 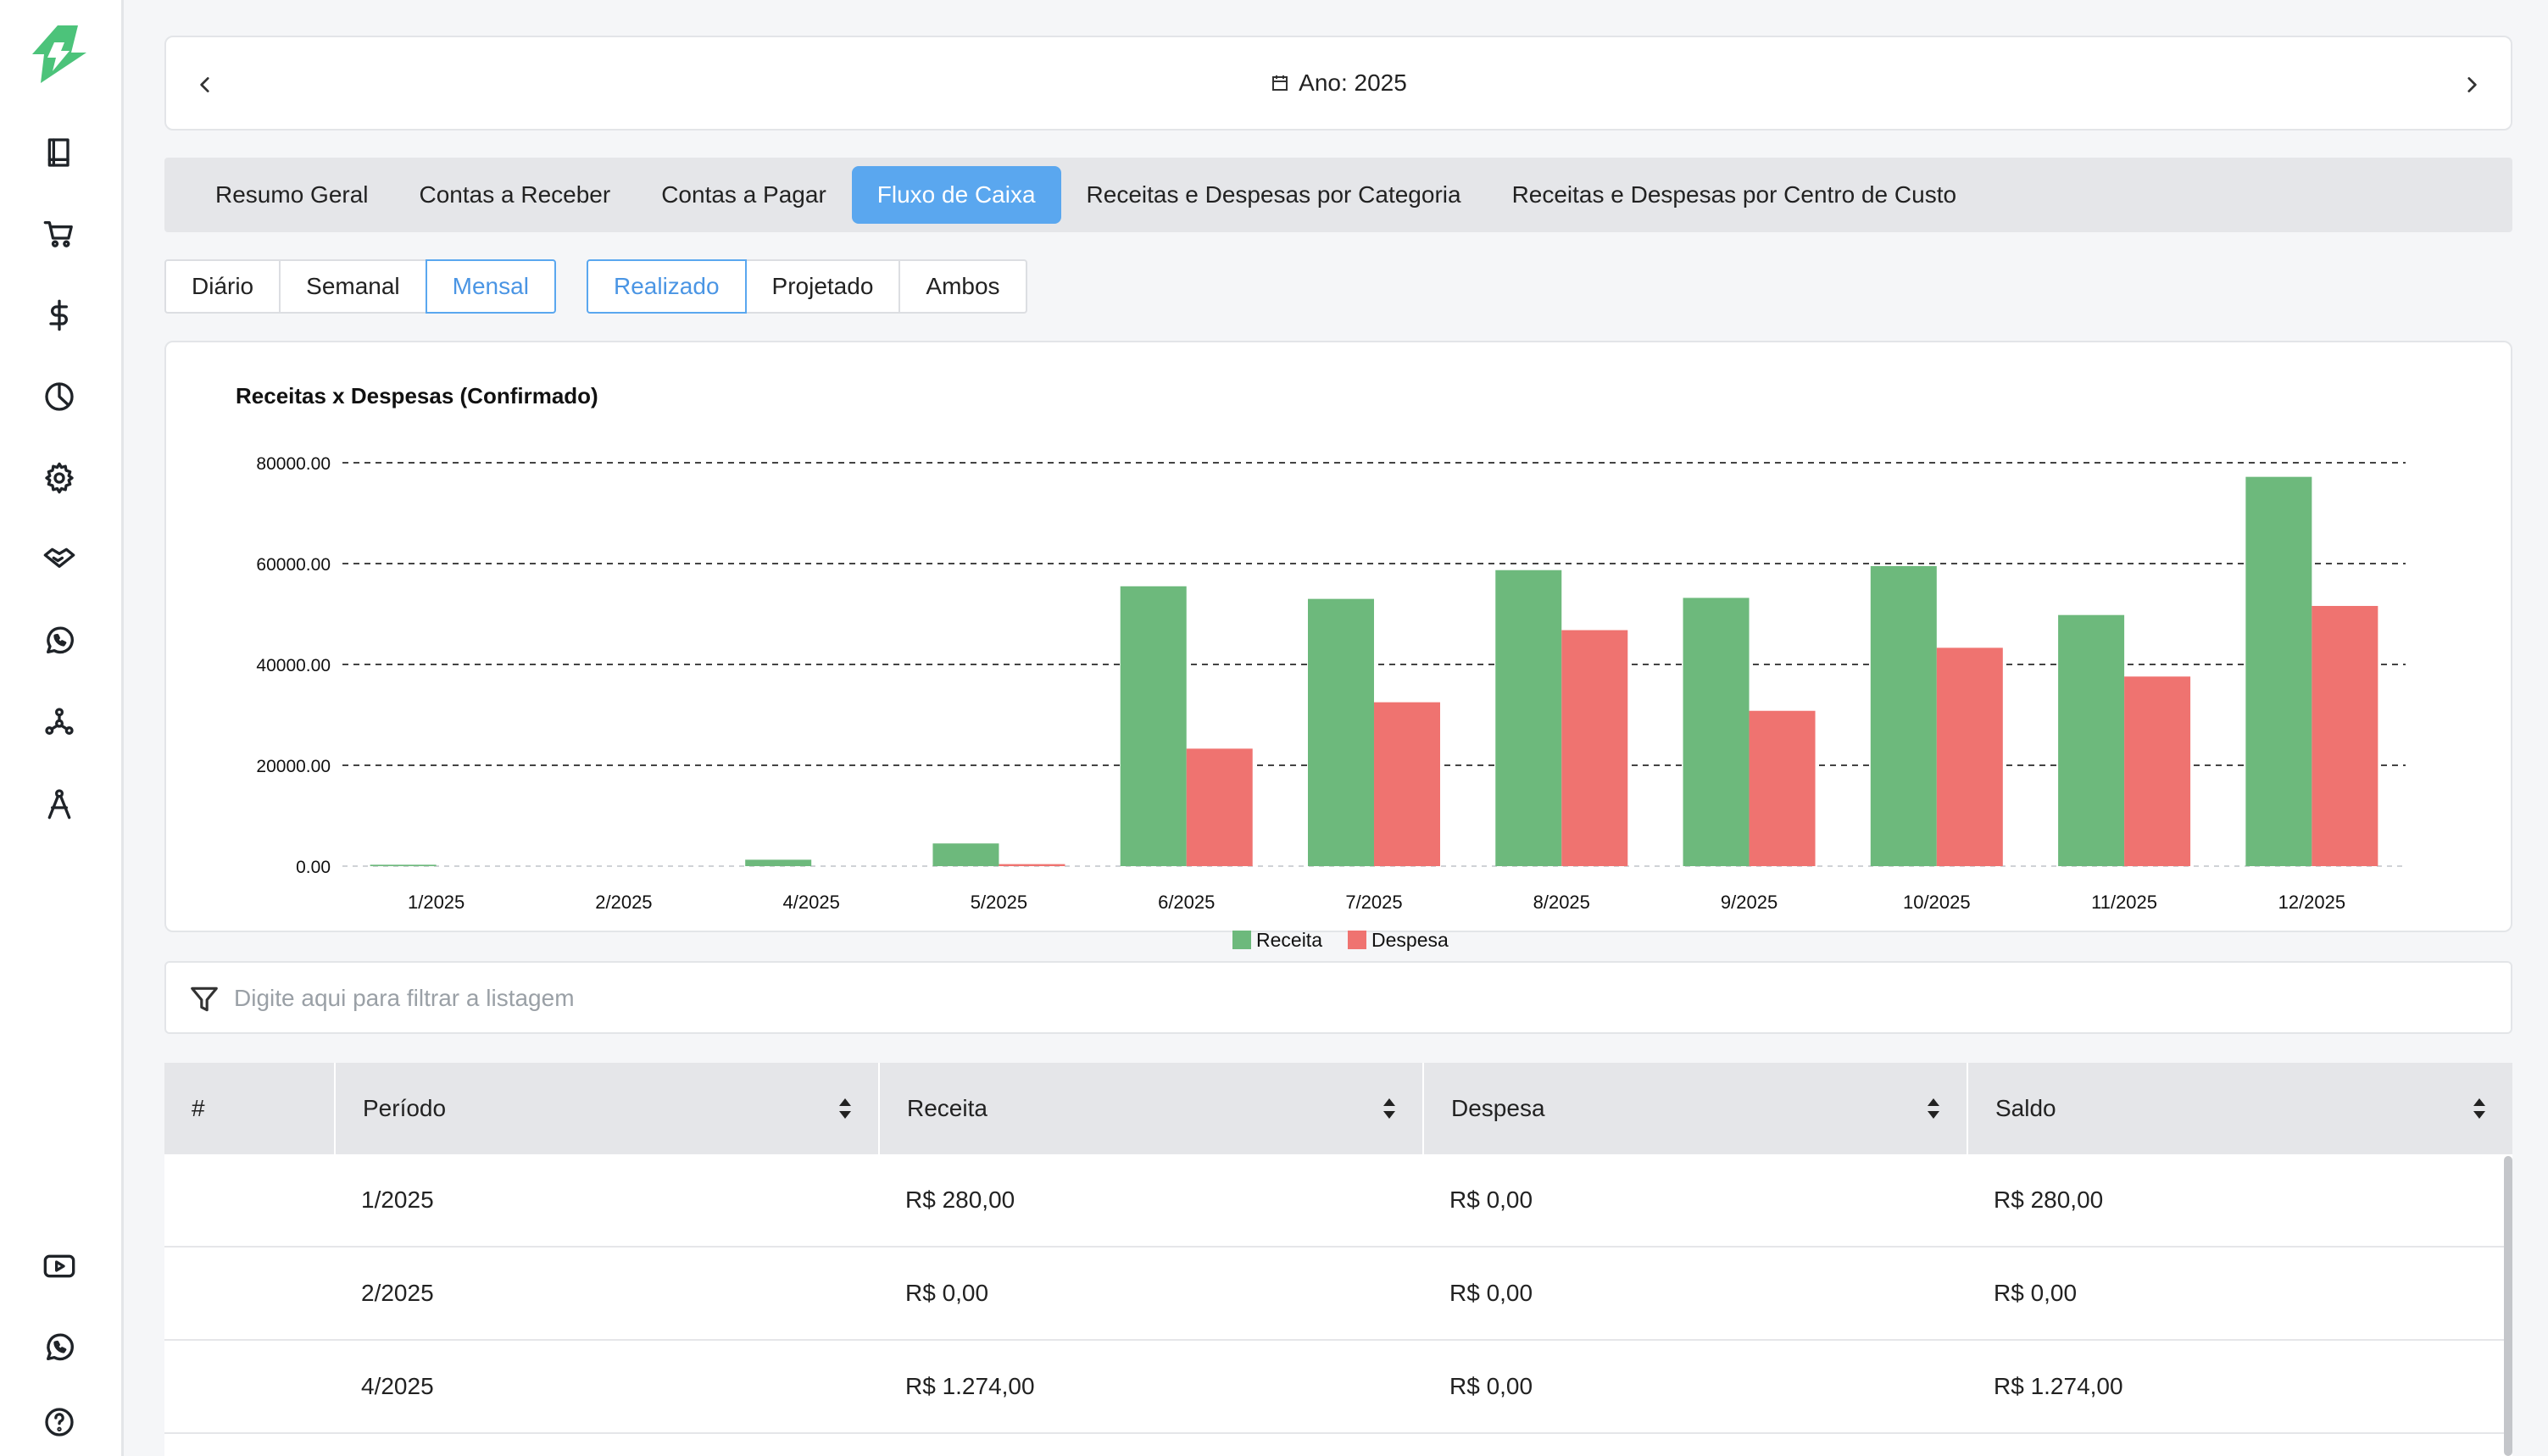 I want to click on cell-despesa: R$ 0,00, so click(x=1491, y=1199).